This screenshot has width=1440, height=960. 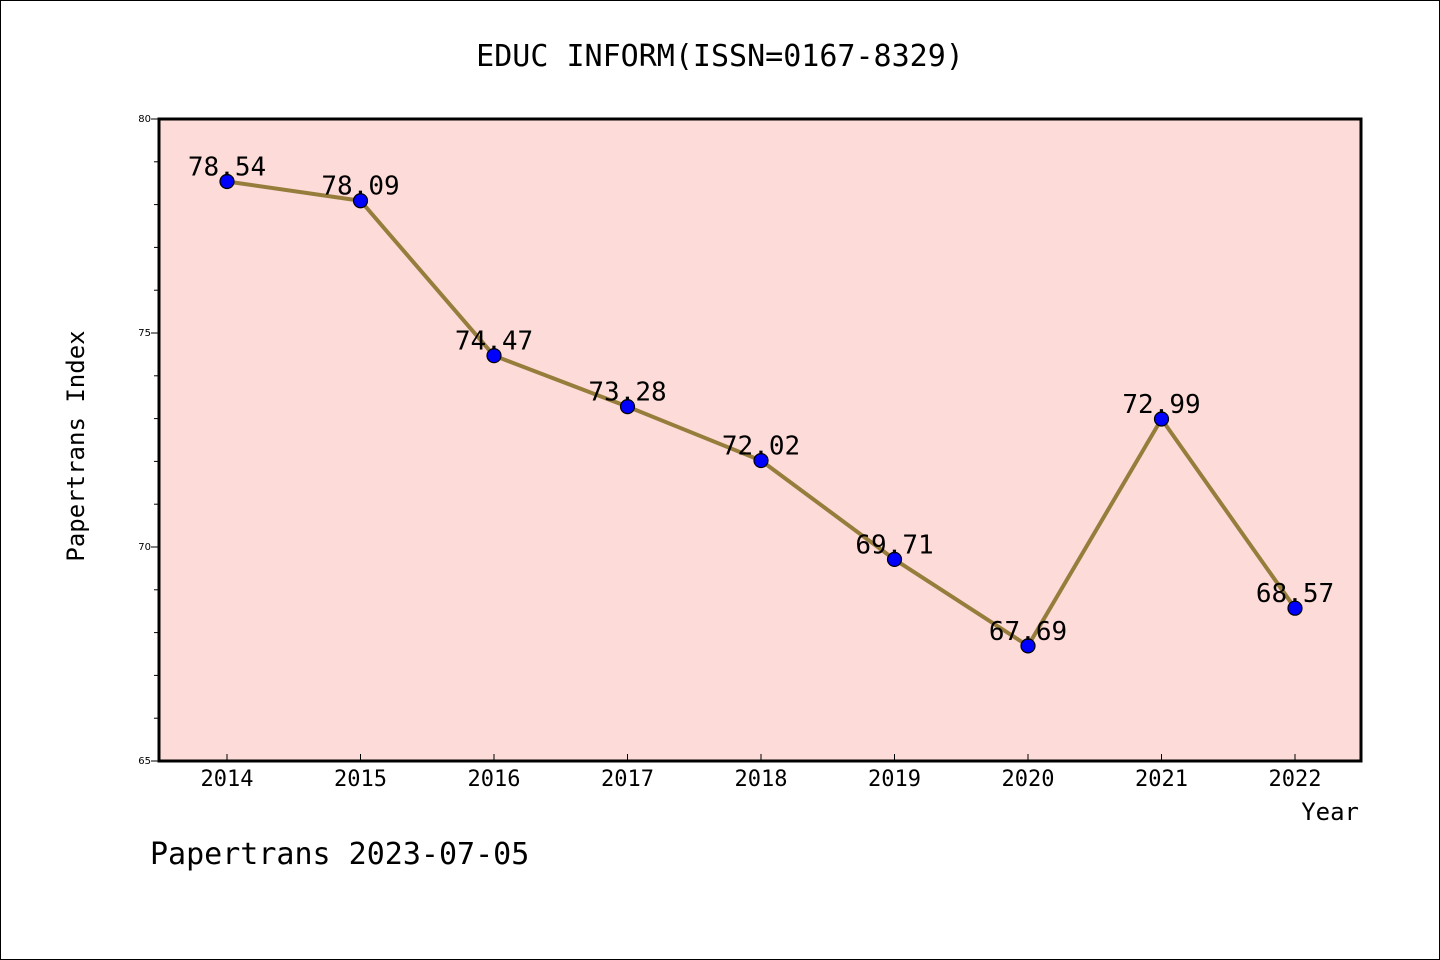 I want to click on x-tick-label: 2016, so click(x=494, y=779).